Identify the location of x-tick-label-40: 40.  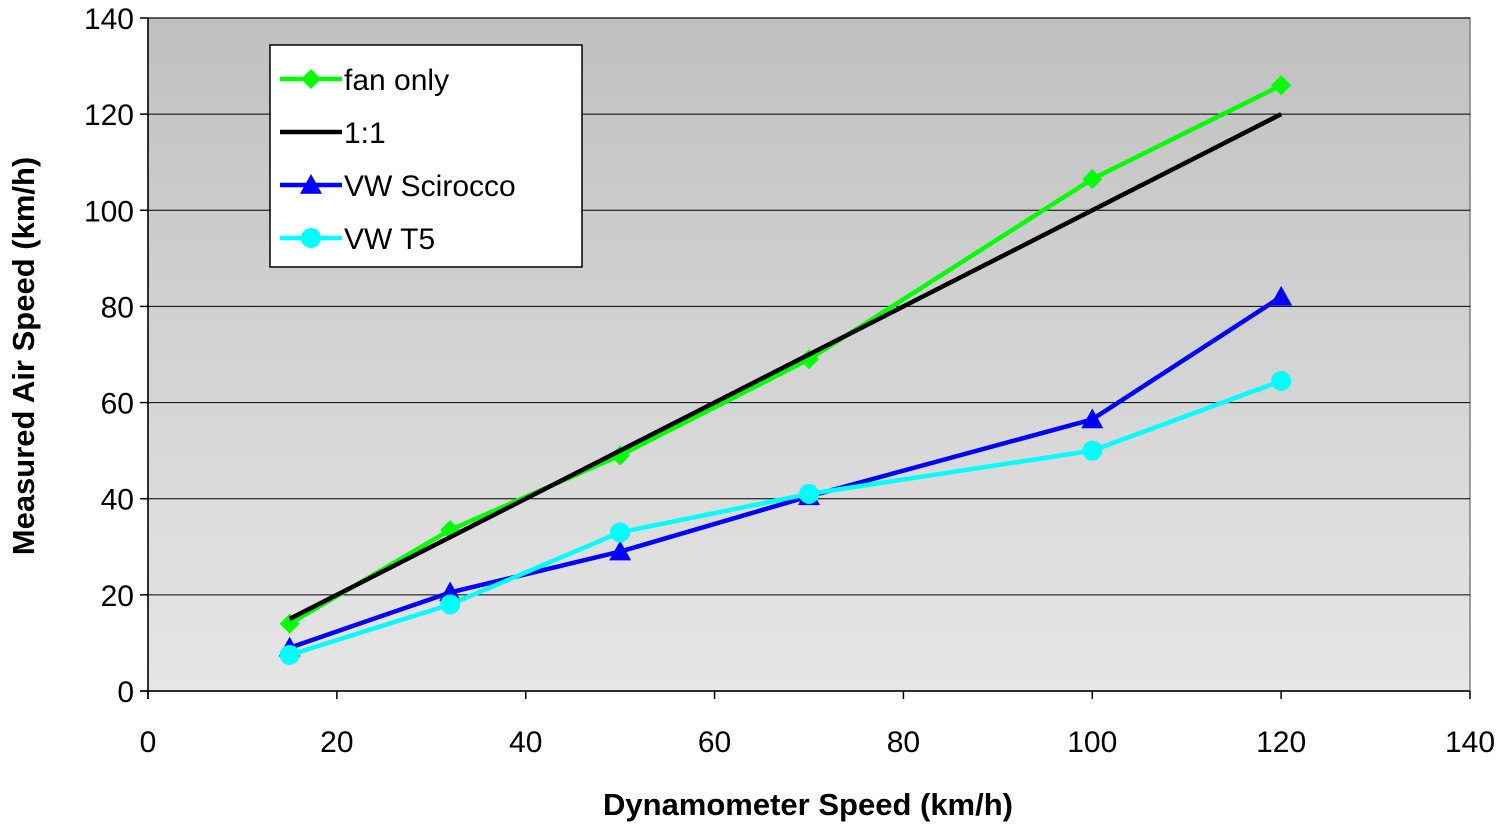
(525, 742).